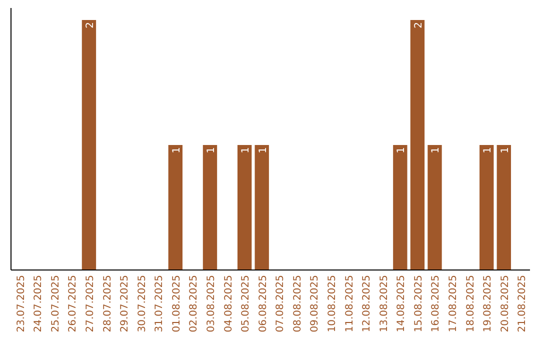 The width and height of the screenshot is (540, 340). What do you see at coordinates (332, 303) in the screenshot?
I see `x-tick-label: 10.08.2025` at bounding box center [332, 303].